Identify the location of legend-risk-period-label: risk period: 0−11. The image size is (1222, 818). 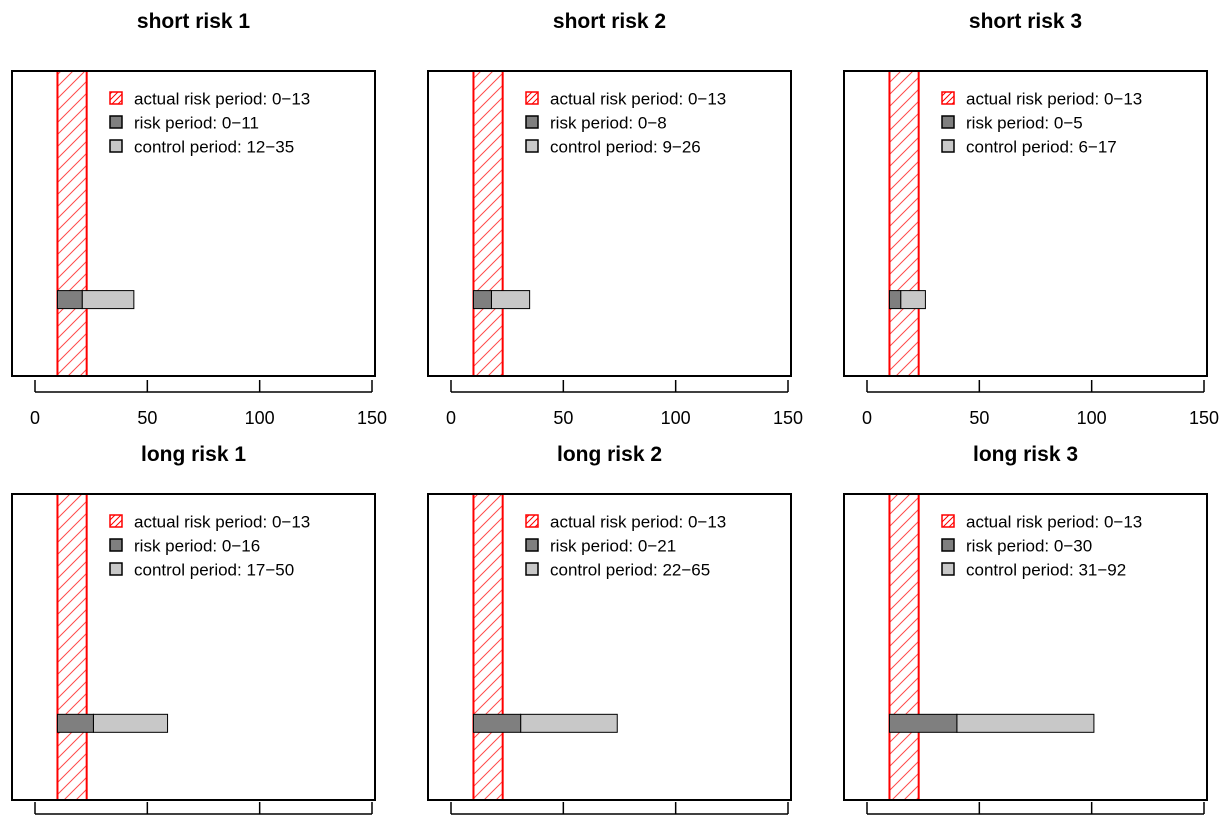
(196, 123).